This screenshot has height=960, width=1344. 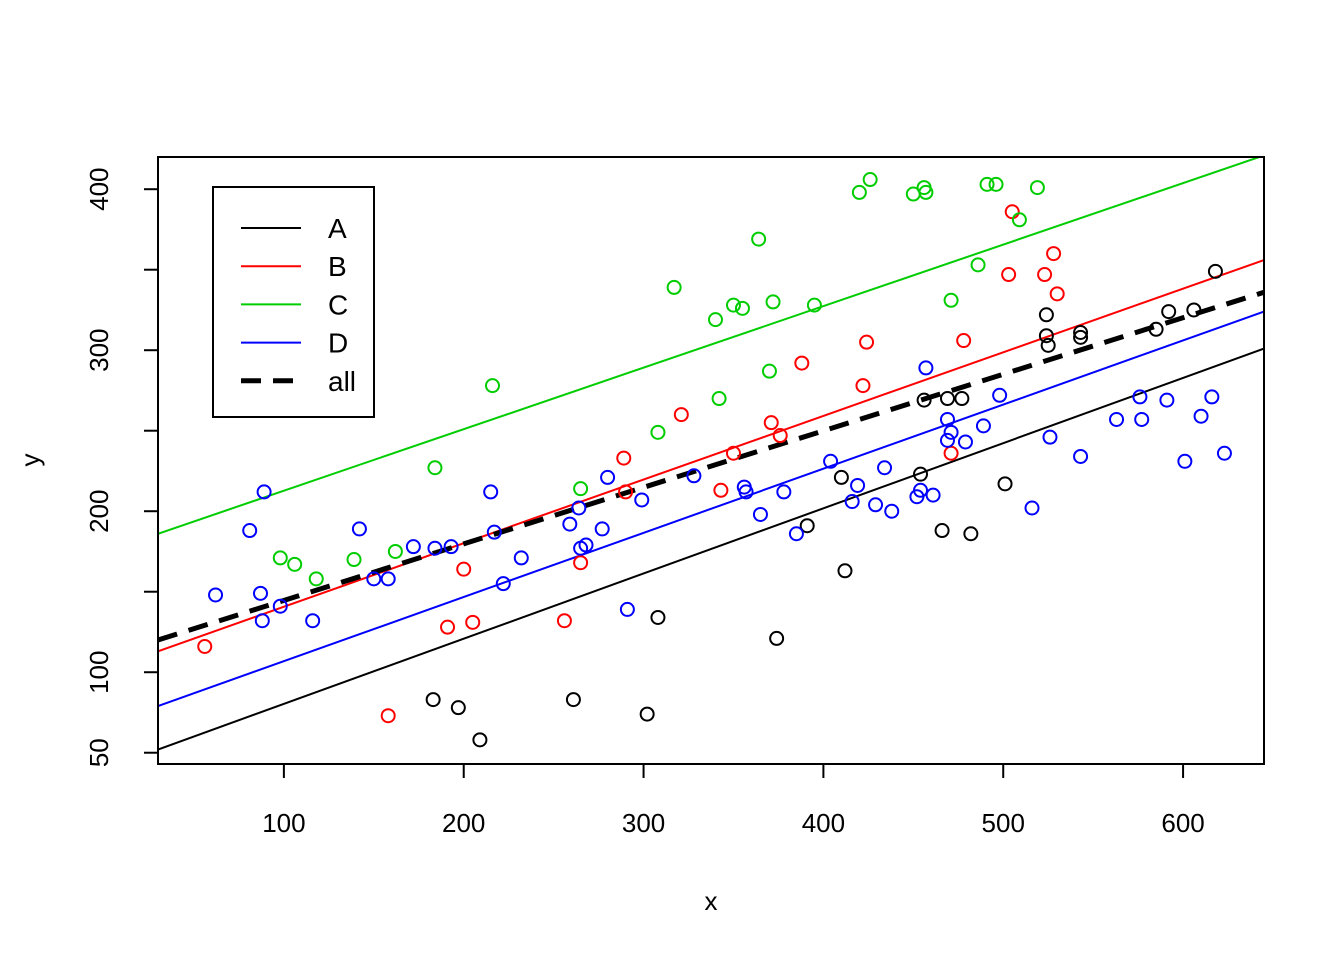 What do you see at coordinates (99, 752) in the screenshot?
I see `y-tick-label: 50` at bounding box center [99, 752].